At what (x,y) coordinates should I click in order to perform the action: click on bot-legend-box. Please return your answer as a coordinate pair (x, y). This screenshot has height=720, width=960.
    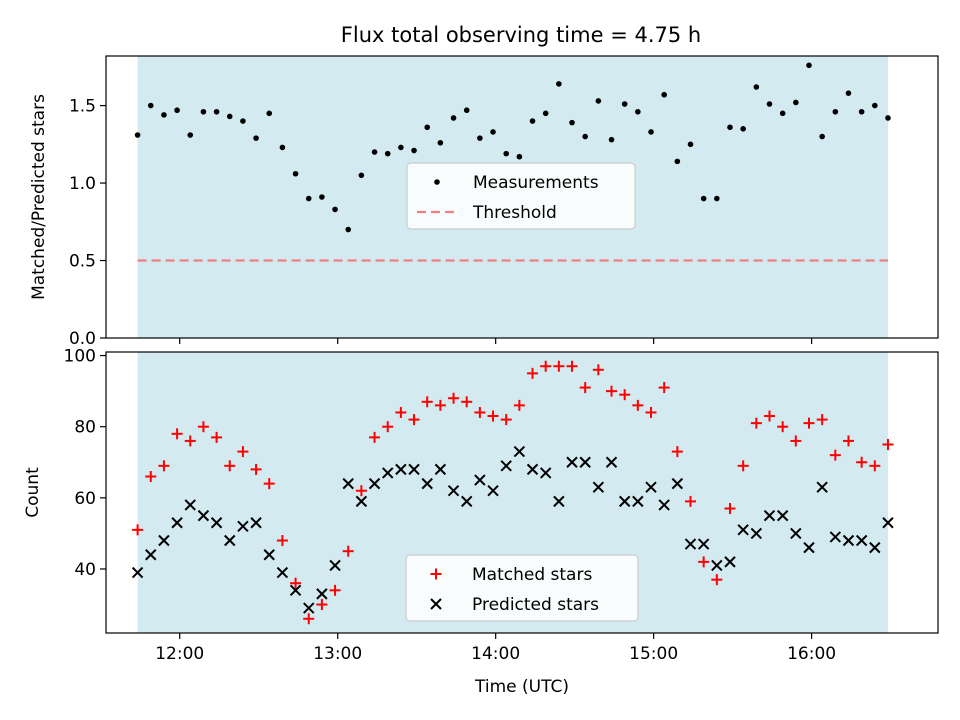
    Looking at the image, I should click on (522, 588).